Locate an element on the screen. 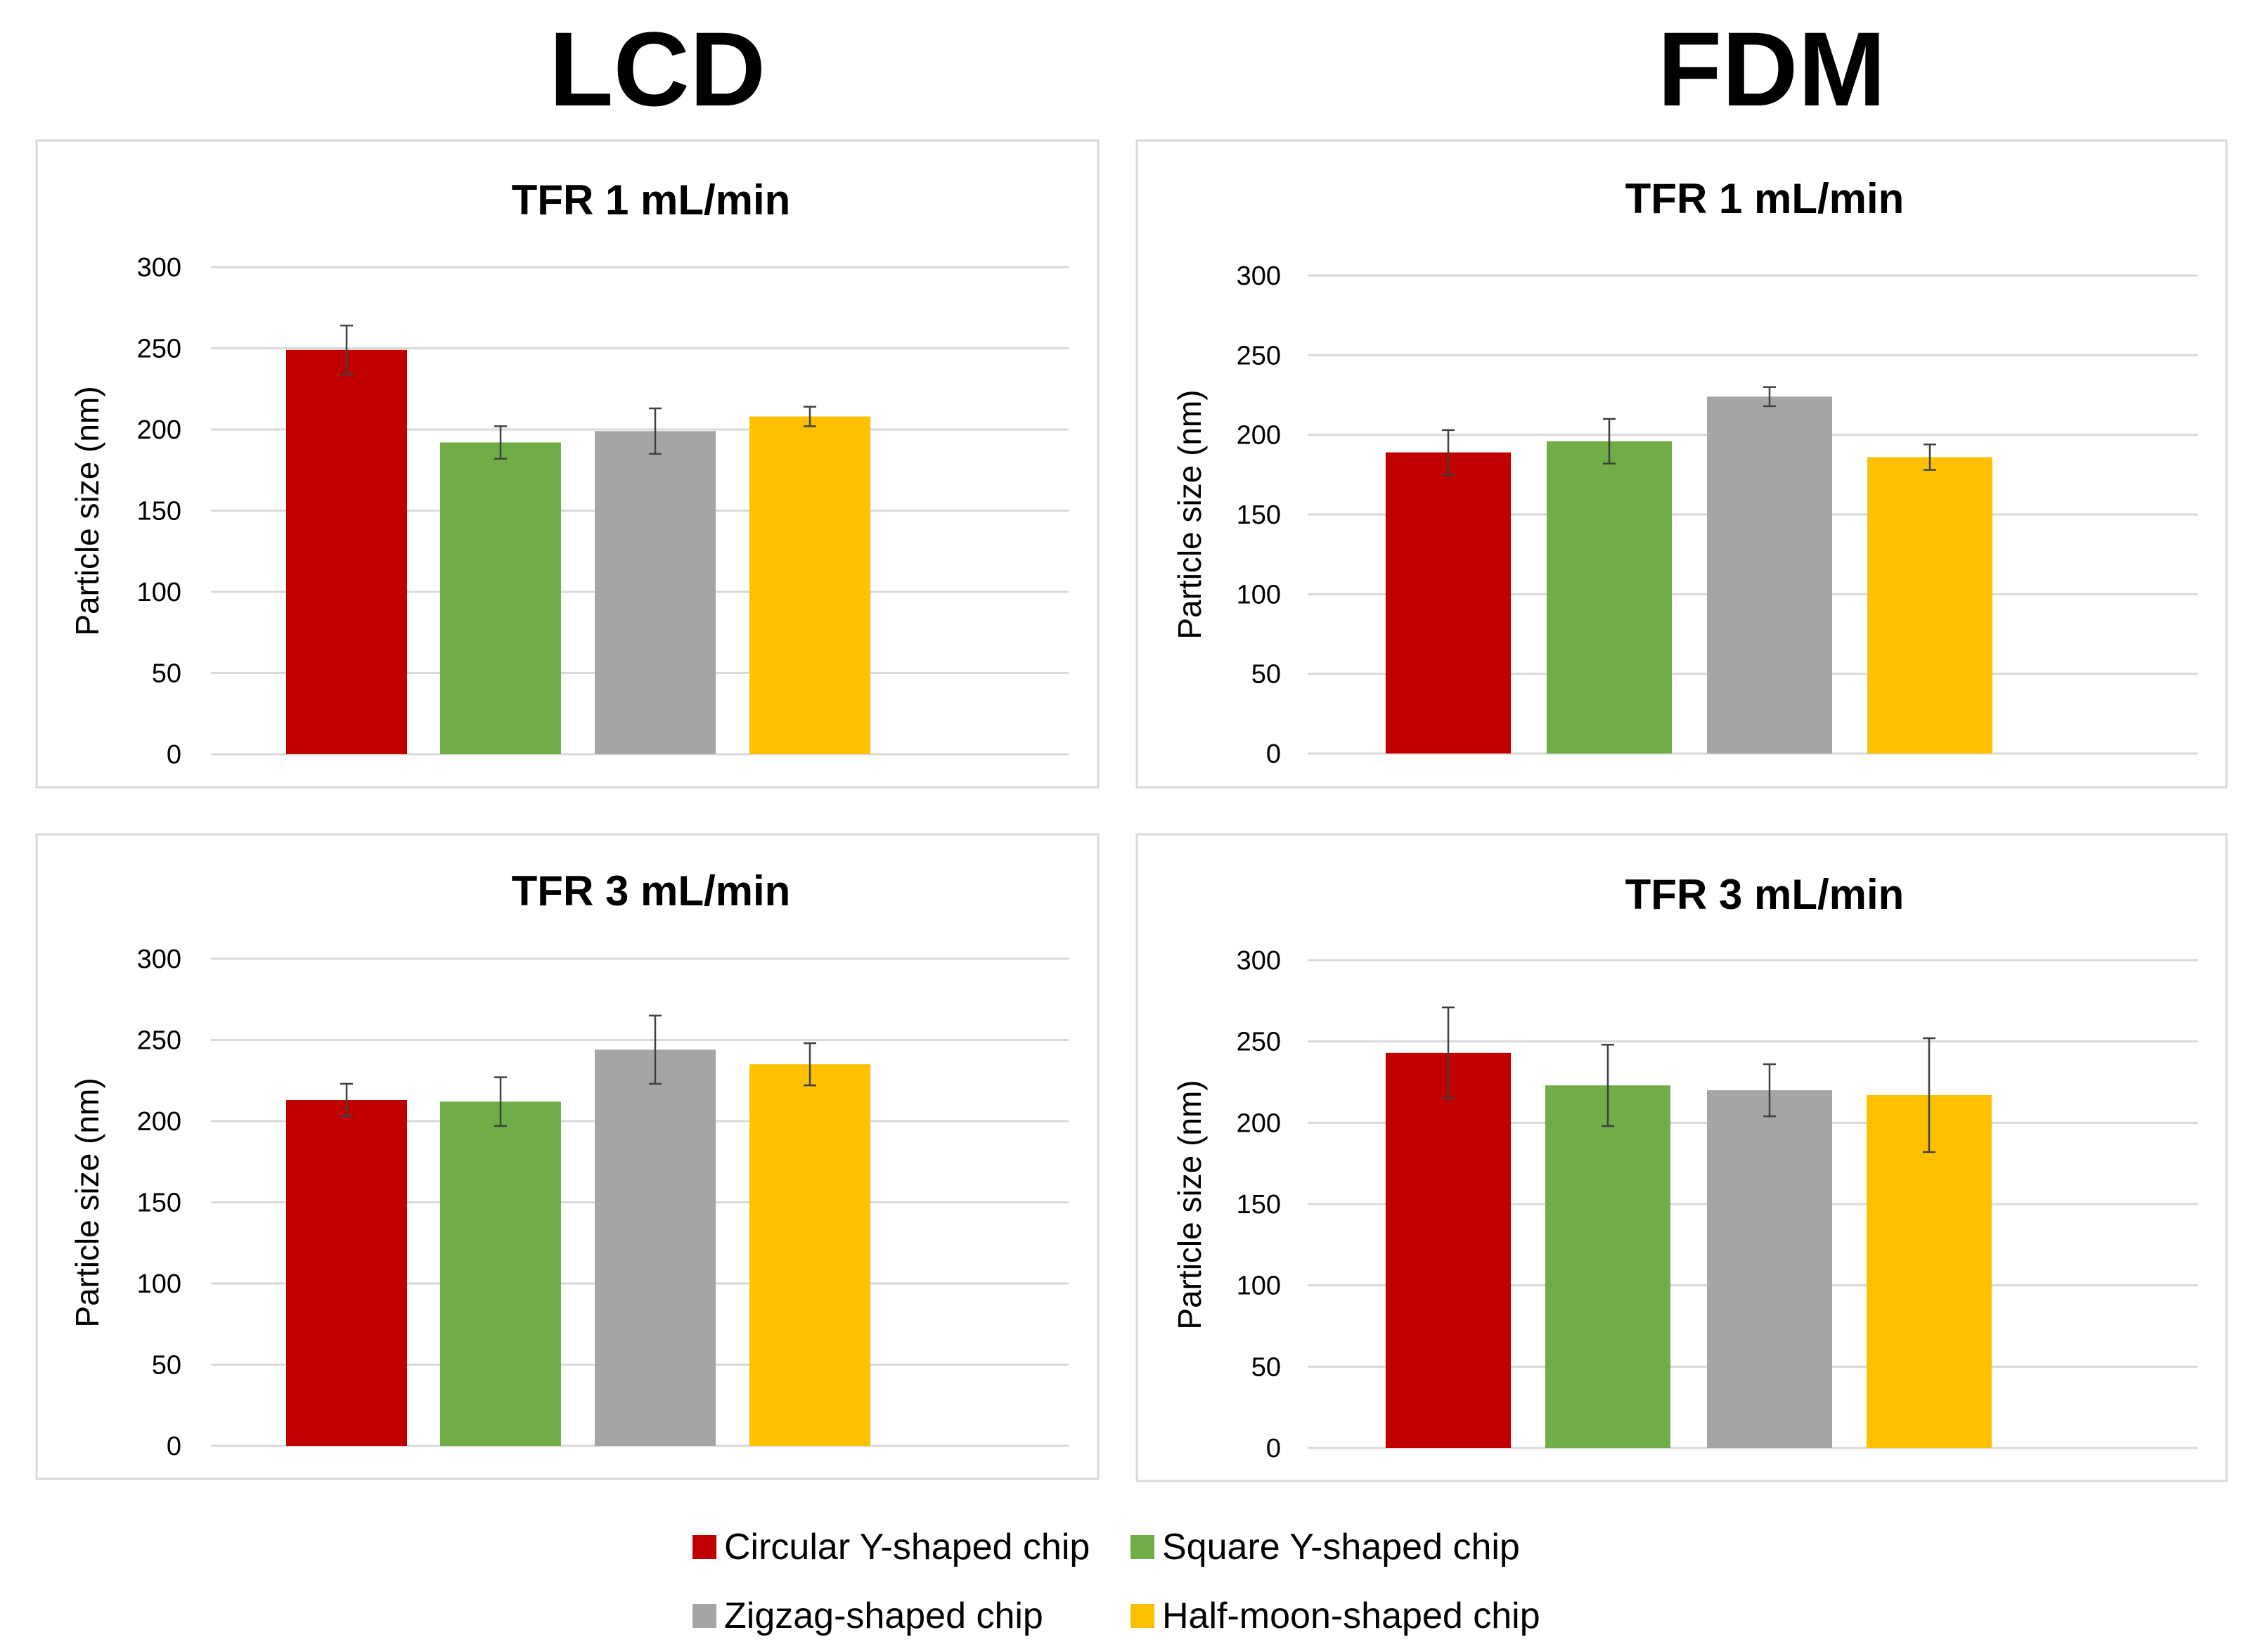  column-title-fdm: FDM is located at coordinates (1772, 69).